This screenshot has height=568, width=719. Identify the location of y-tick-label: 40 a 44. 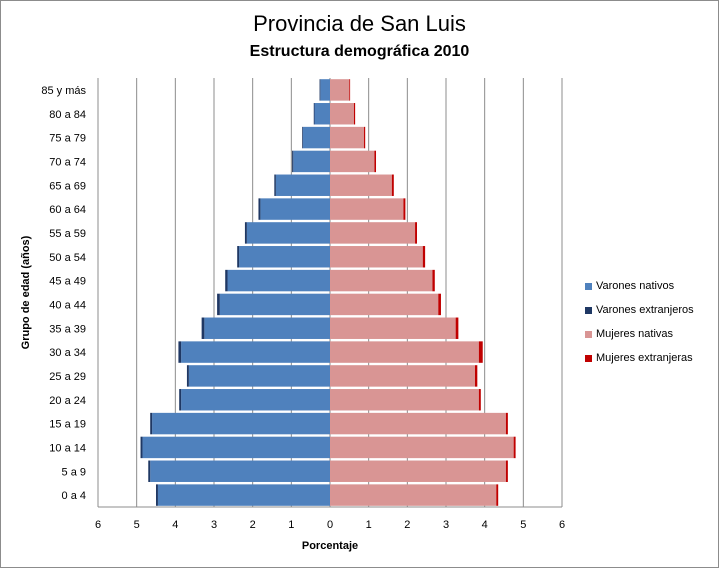
(67, 305).